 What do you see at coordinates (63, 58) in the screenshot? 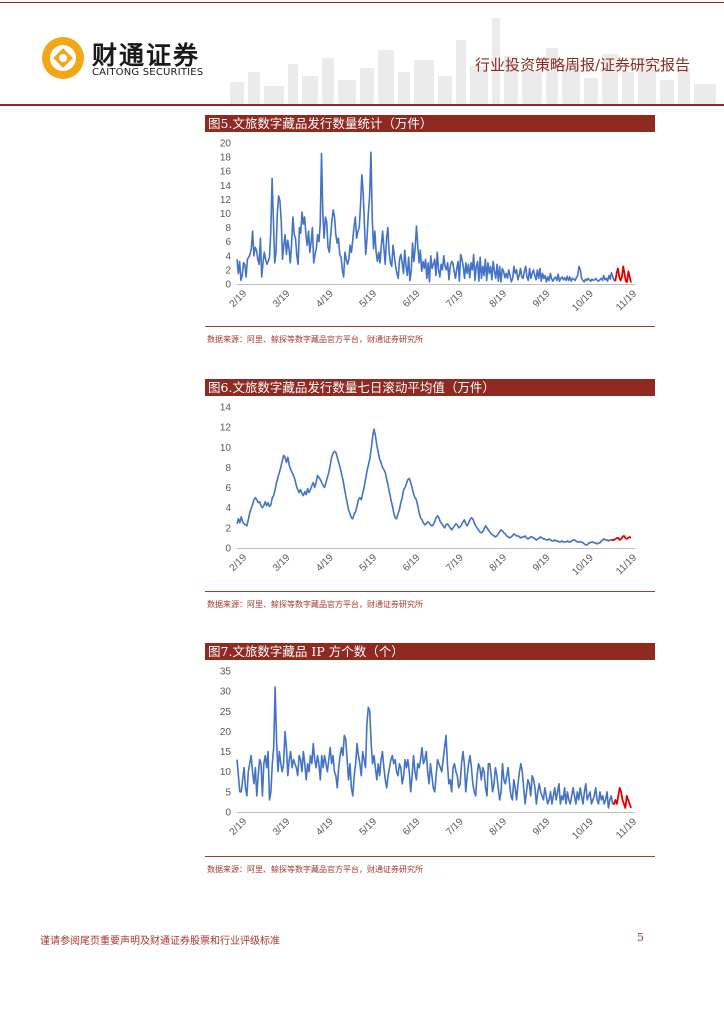
I see `caitong-logo-icon` at bounding box center [63, 58].